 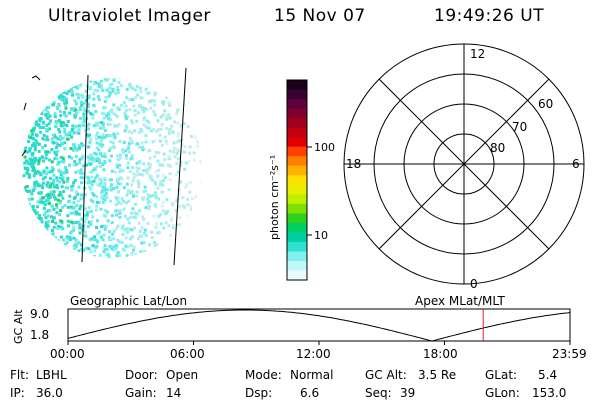 I want to click on color-bar, so click(x=297, y=180).